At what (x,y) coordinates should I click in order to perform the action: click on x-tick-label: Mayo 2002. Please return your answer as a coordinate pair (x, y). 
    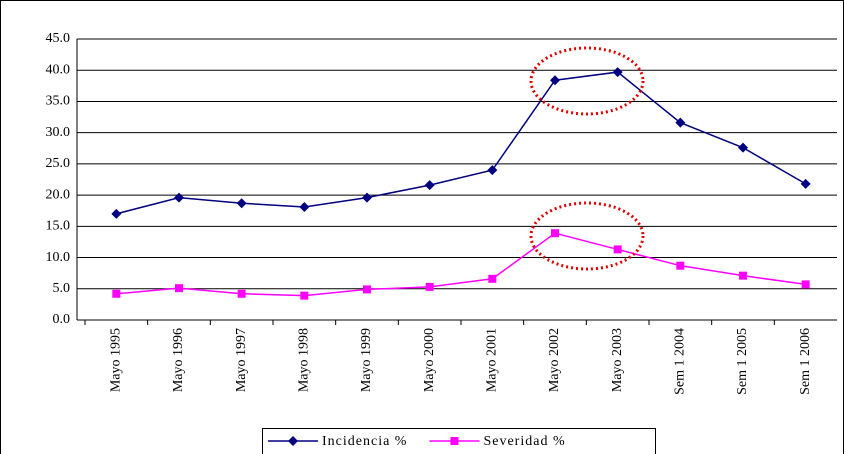
    Looking at the image, I should click on (554, 360).